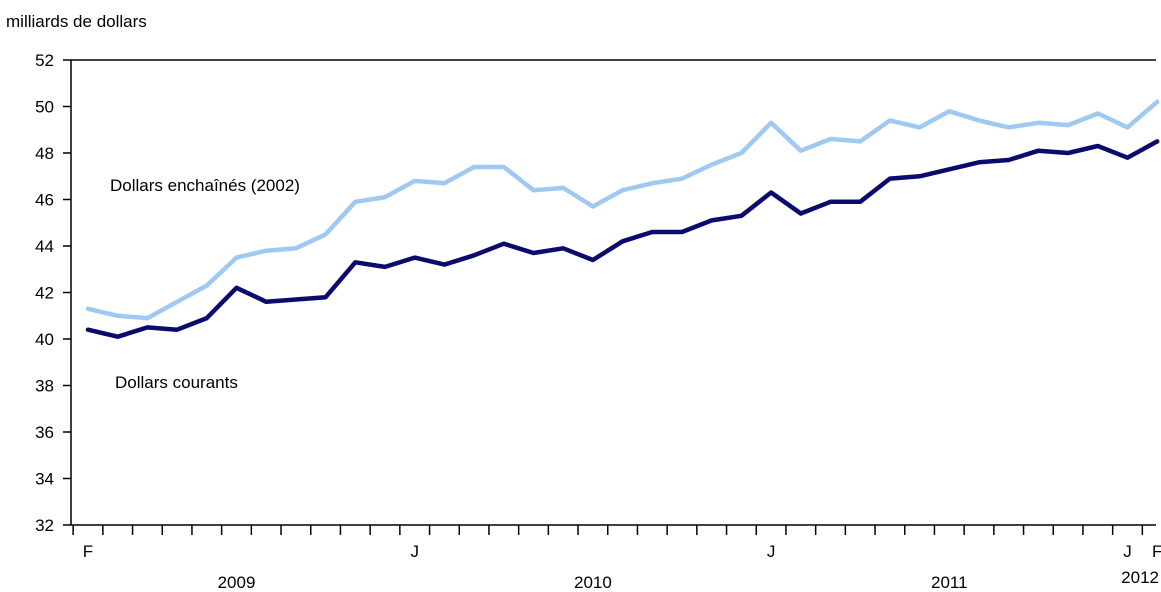 The height and width of the screenshot is (592, 1161). What do you see at coordinates (44, 432) in the screenshot?
I see `y-tick-label: 36` at bounding box center [44, 432].